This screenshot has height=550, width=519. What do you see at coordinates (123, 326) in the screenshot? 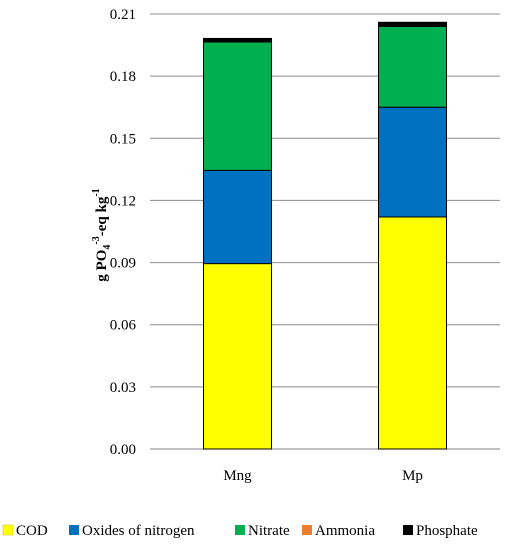
I see `y-tick-label: 0.06` at bounding box center [123, 326].